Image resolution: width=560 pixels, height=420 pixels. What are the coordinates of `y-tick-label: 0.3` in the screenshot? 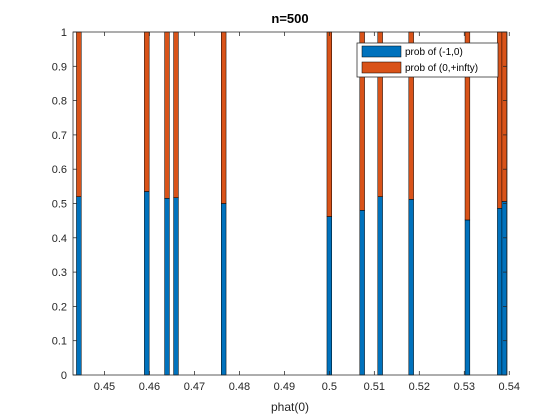 It's located at (59, 273).